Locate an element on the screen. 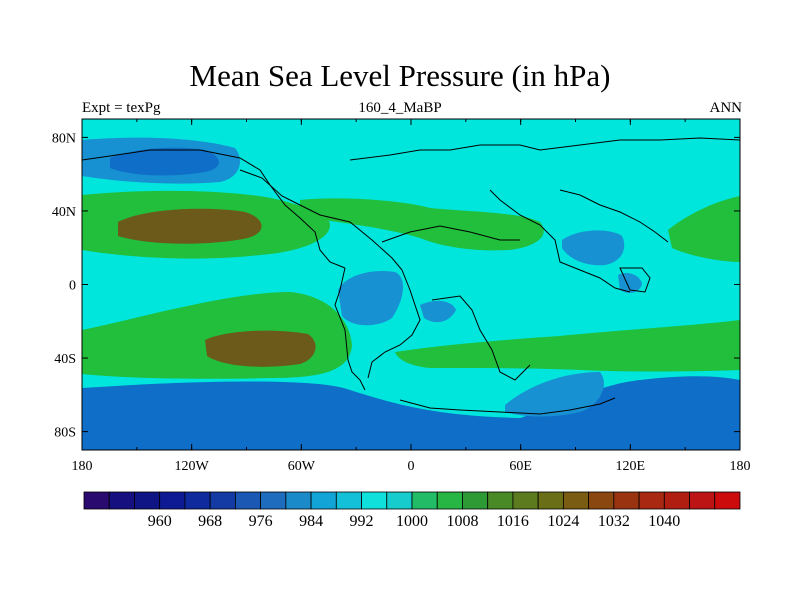 This screenshot has width=800, height=600. y-tick-label: 40S is located at coordinates (65, 359).